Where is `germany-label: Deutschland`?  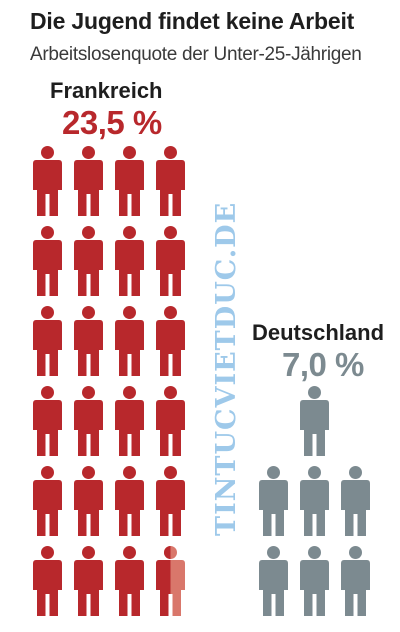 germany-label: Deutschland is located at coordinates (318, 332).